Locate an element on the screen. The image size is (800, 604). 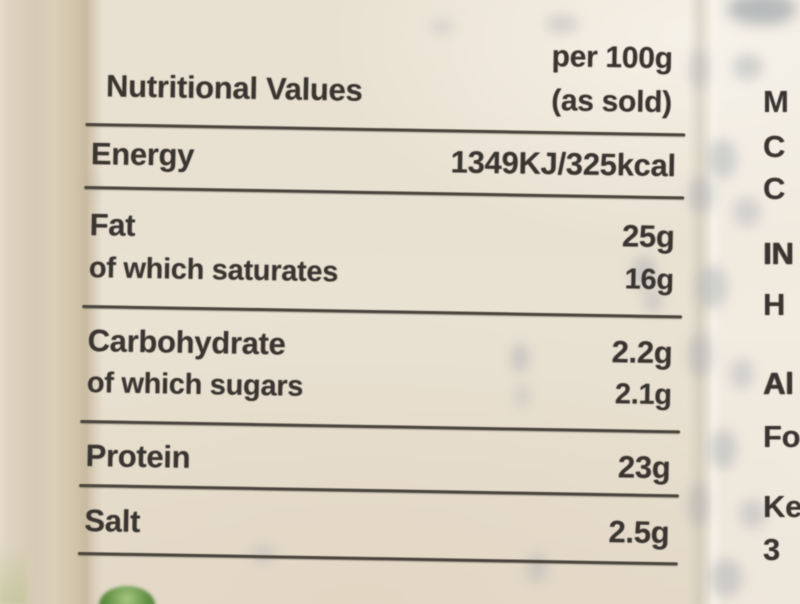
nutrient-value: 1349KJ/325kcal is located at coordinates (563, 164).